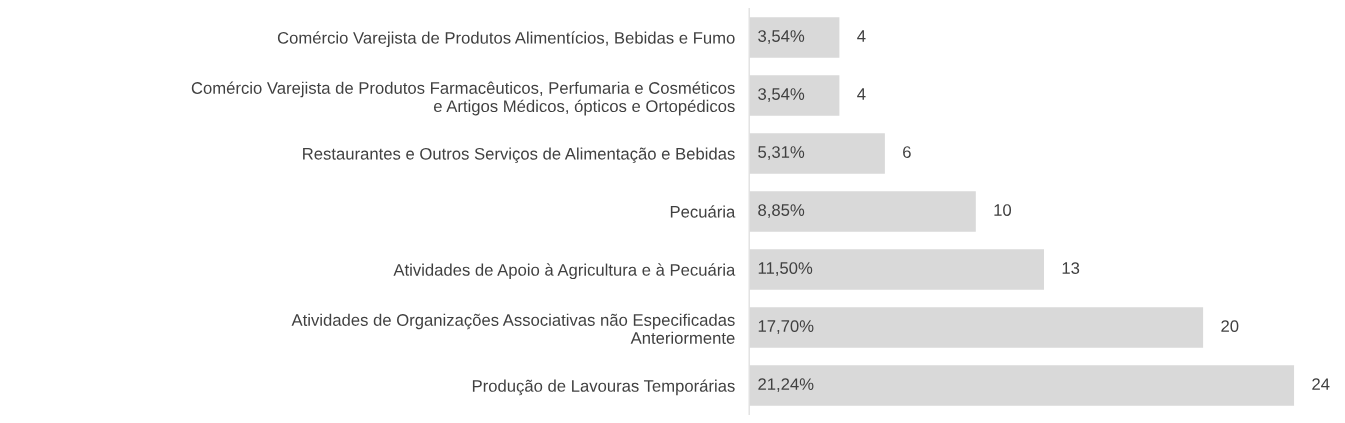 The height and width of the screenshot is (423, 1345). I want to click on y-tick-label: Atividades de Apoio à Agricultura e à Pecuária, so click(564, 271).